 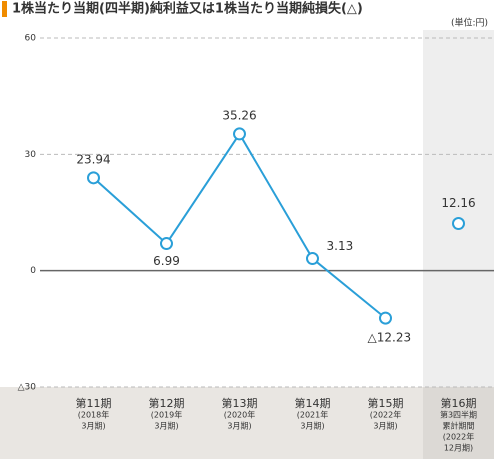 What do you see at coordinates (458, 203) in the screenshot?
I see `value-label: 12.16` at bounding box center [458, 203].